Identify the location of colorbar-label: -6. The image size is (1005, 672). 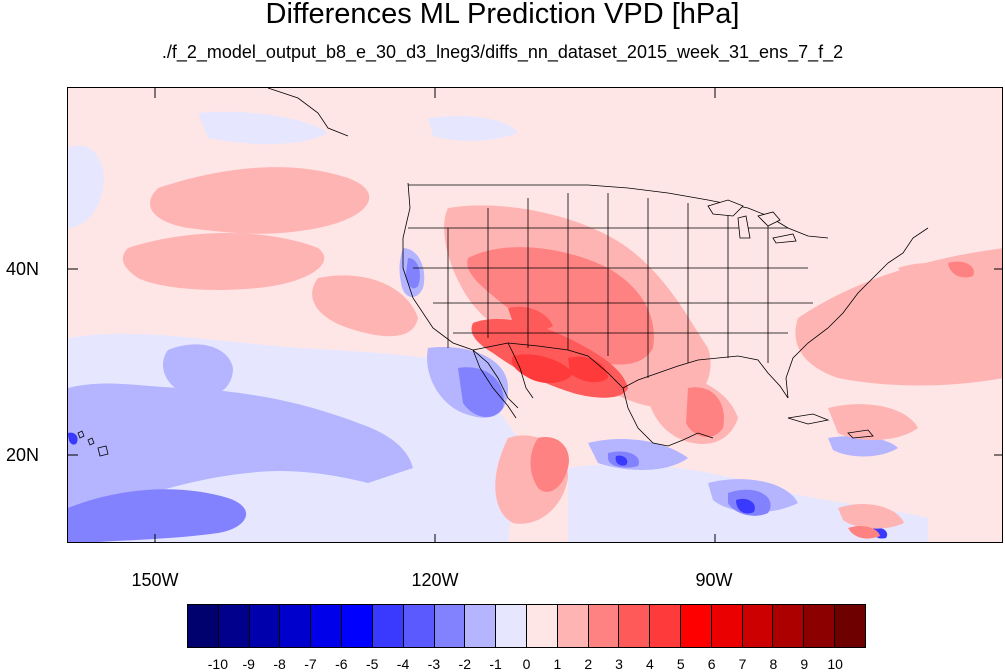
(341, 664).